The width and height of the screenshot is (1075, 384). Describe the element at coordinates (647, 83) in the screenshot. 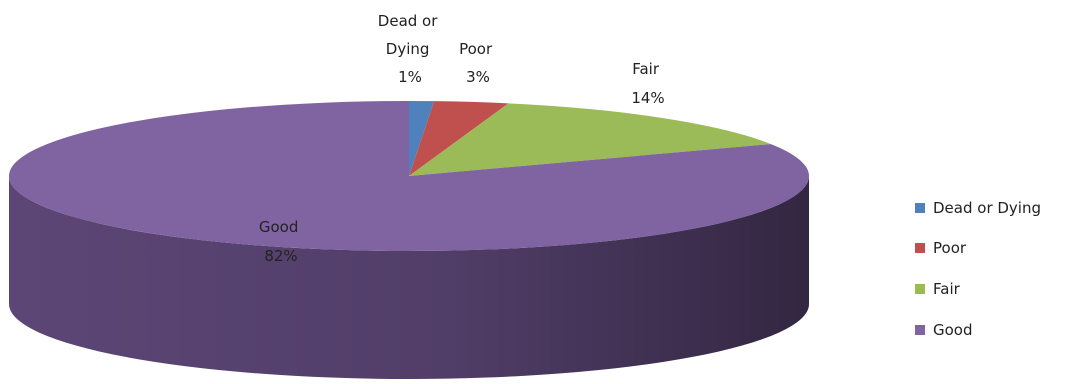

I see `data-label-fair: Fair 14%` at that location.